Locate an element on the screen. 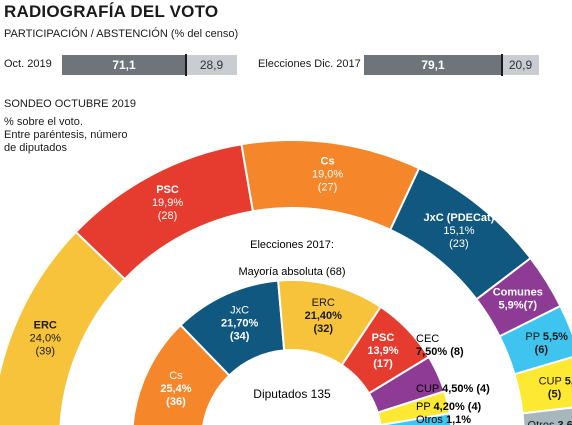 The image size is (572, 425). outer-label-cup: CUP 5,4% is located at coordinates (555, 381).